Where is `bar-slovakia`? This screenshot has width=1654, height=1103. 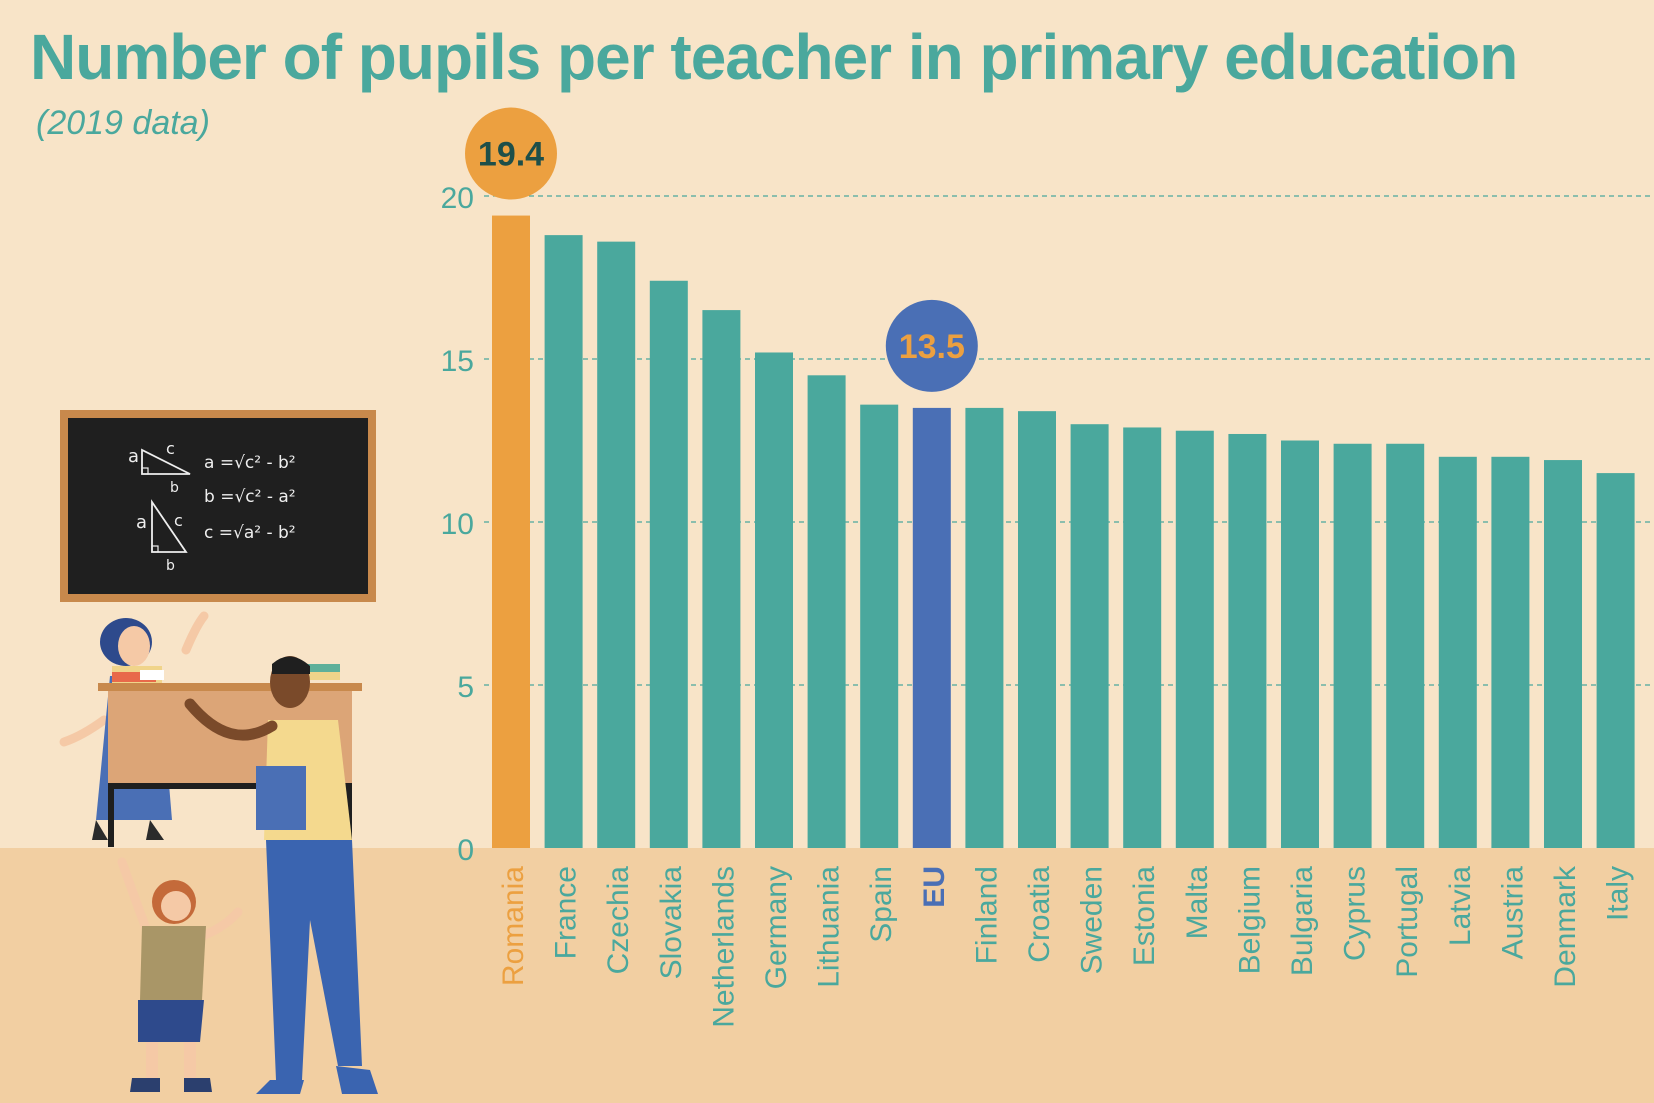 bar-slovakia is located at coordinates (668, 564).